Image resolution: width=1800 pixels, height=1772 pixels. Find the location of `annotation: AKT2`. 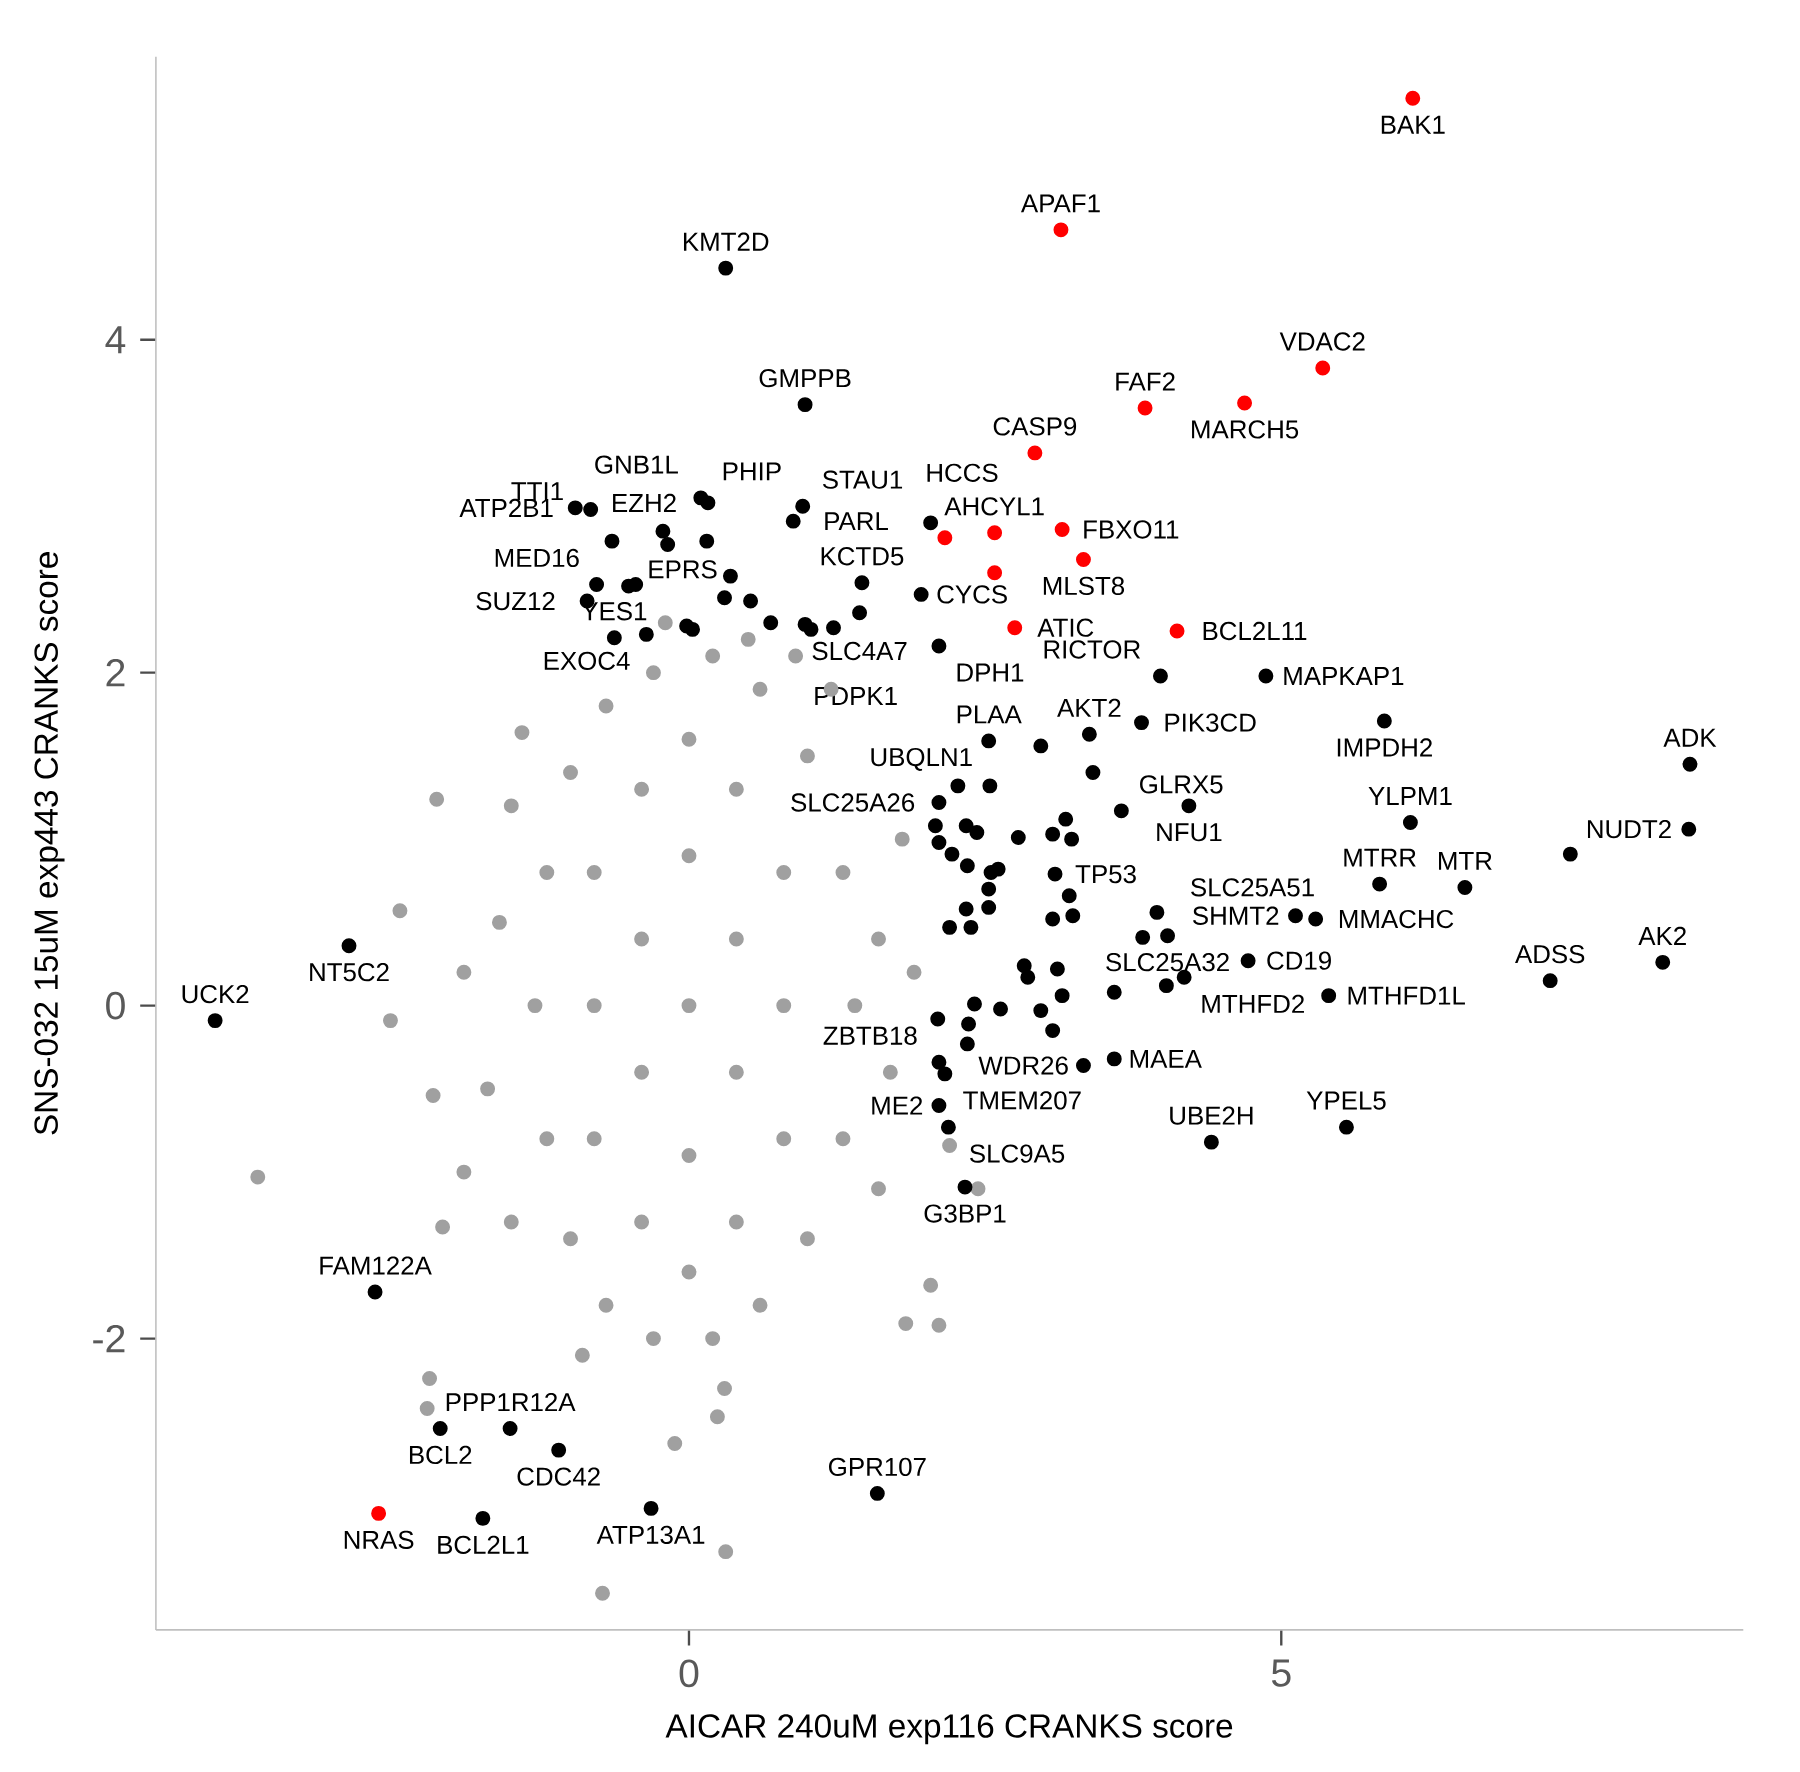

annotation: AKT2 is located at coordinates (1089, 707).